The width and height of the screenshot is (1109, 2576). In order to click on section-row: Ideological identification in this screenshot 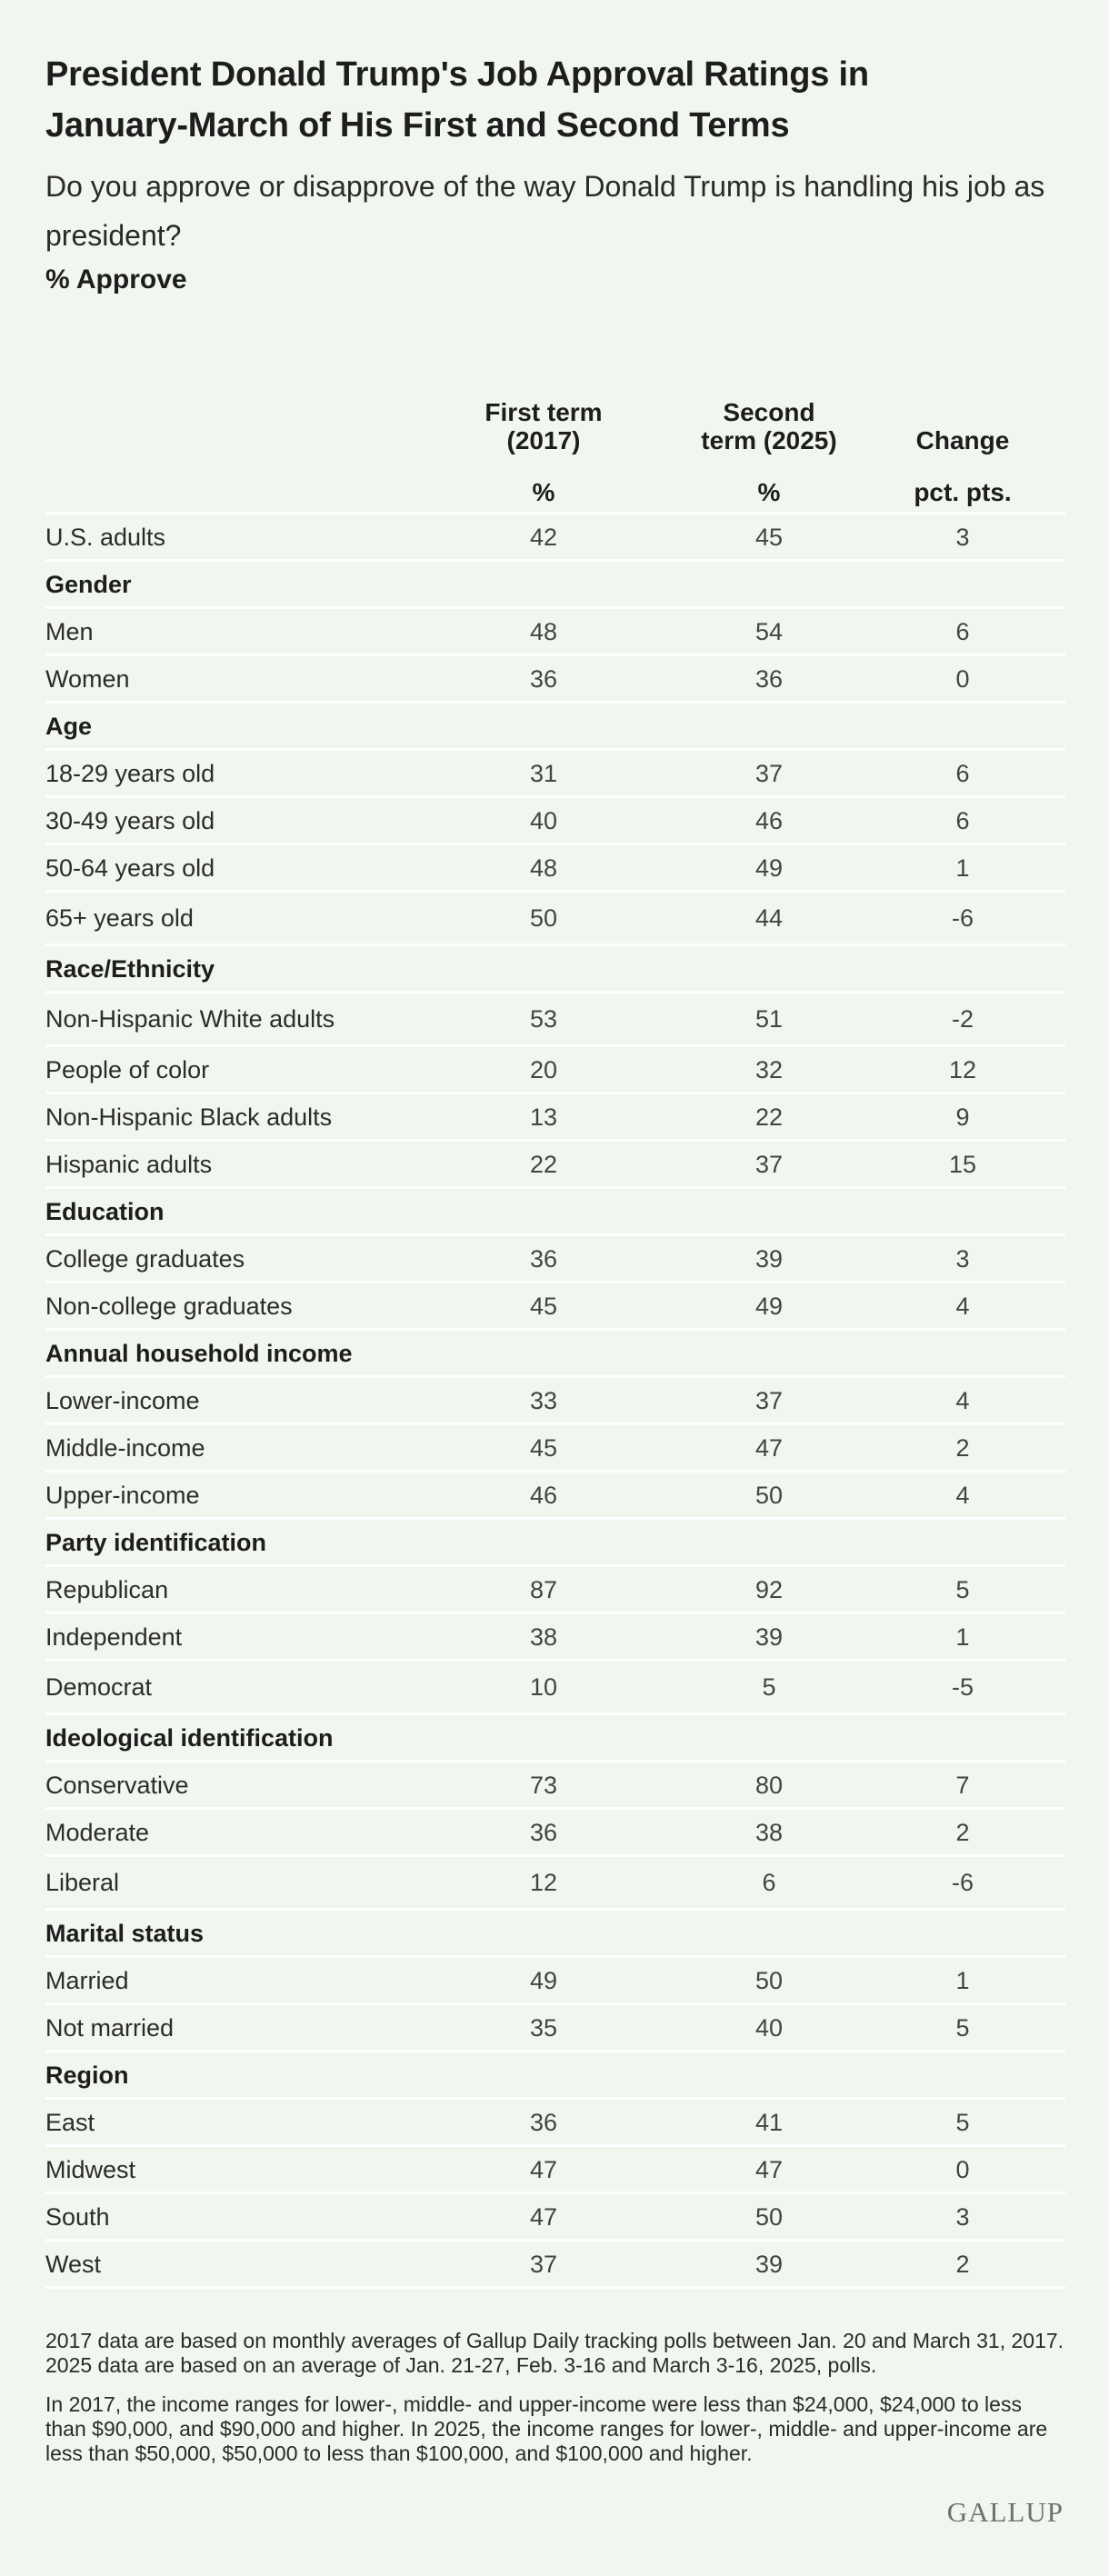, I will do `click(555, 1737)`.